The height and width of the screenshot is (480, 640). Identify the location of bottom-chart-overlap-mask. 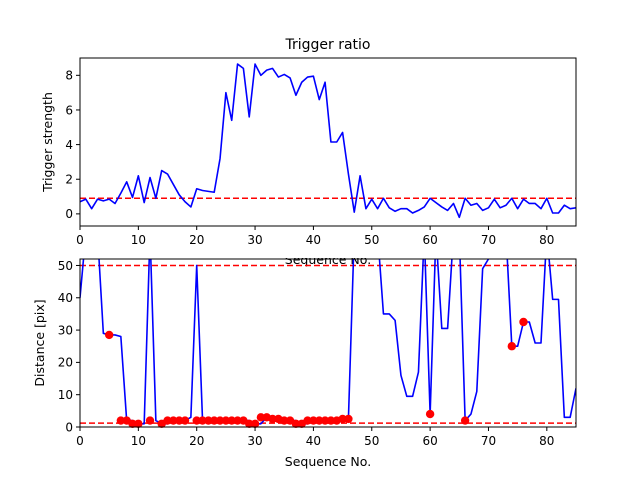
(330, 253).